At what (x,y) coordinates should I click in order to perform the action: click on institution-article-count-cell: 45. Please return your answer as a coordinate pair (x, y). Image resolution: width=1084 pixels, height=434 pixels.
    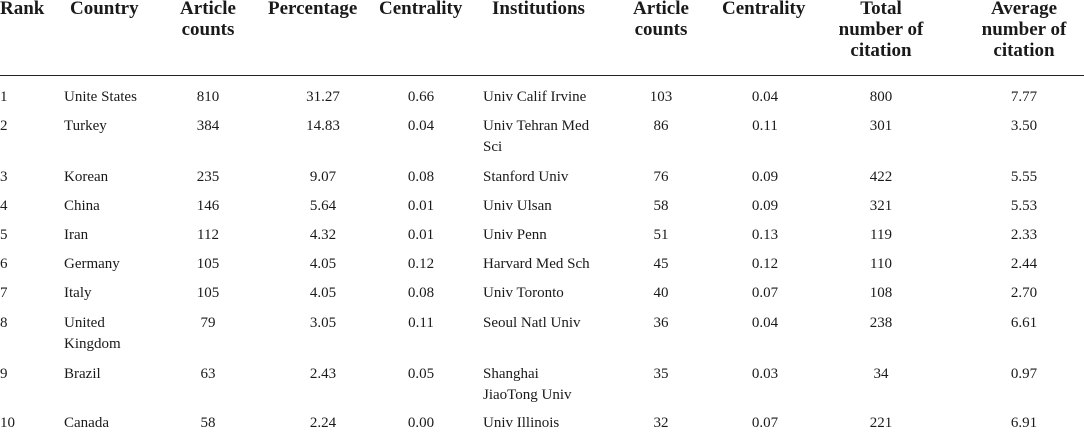
    Looking at the image, I should click on (661, 264).